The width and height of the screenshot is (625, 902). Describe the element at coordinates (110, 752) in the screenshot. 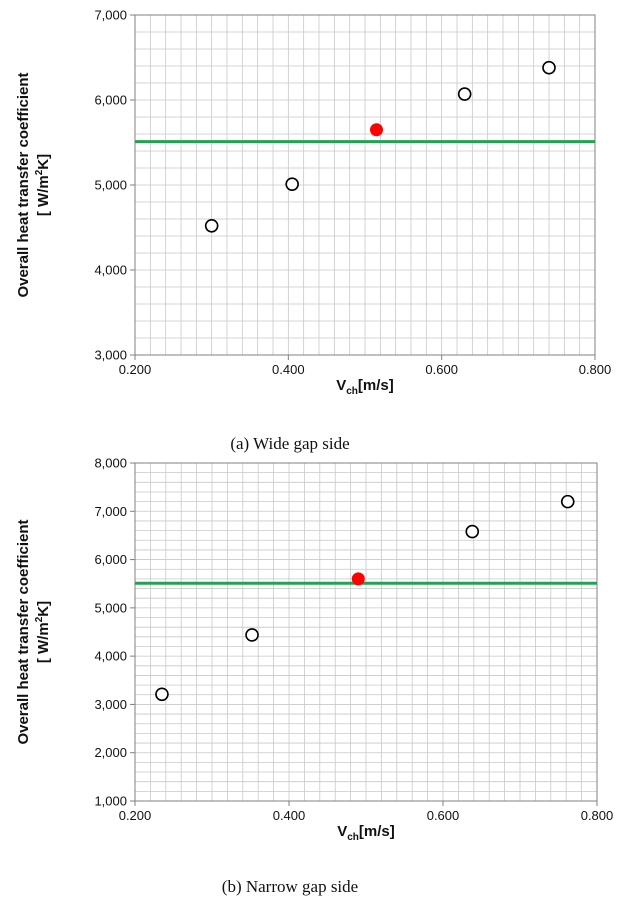

I see `y-tick-label: 2,000` at that location.